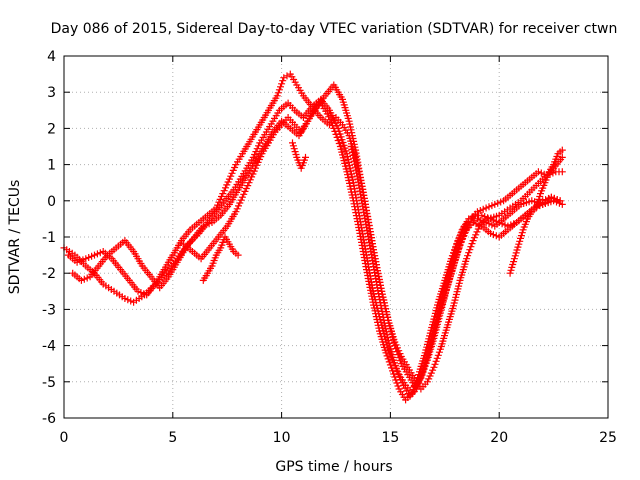  I want to click on x-tick-label: 15, so click(390, 438).